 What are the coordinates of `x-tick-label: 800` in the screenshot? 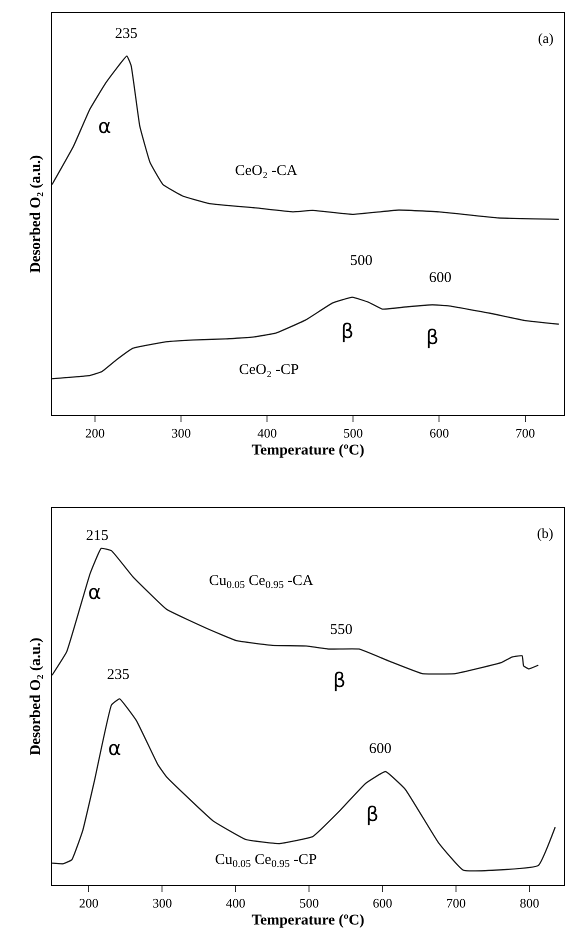 It's located at (530, 903).